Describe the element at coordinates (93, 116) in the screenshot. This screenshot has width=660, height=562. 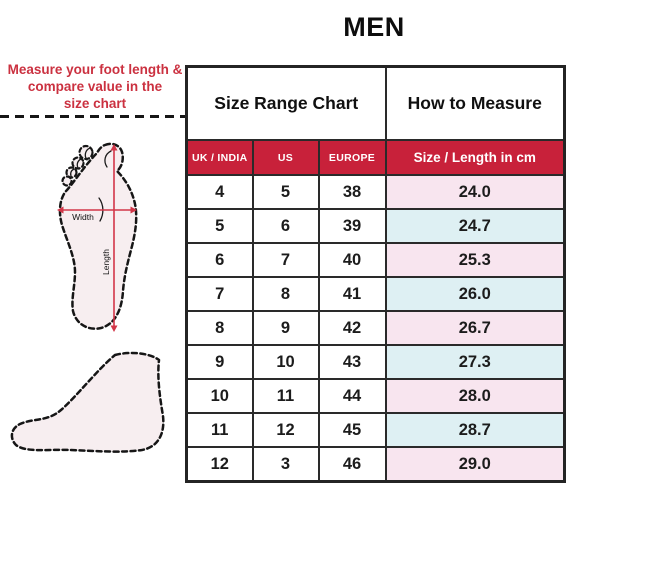
I see `dashed-separator` at that location.